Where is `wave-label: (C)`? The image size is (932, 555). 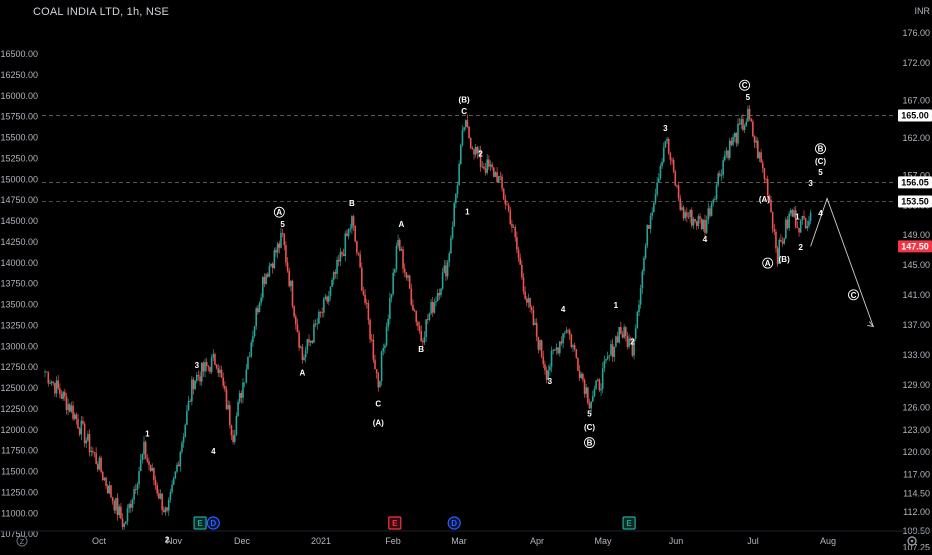 wave-label: (C) is located at coordinates (589, 427).